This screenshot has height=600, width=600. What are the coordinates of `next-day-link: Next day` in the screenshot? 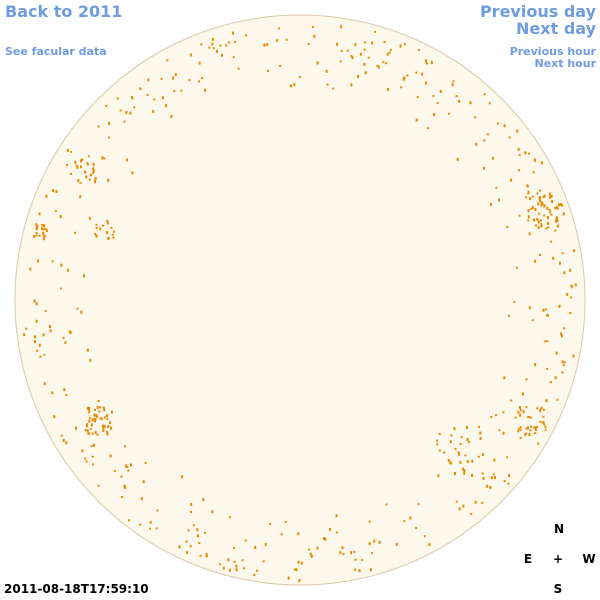 It's located at (556, 28).